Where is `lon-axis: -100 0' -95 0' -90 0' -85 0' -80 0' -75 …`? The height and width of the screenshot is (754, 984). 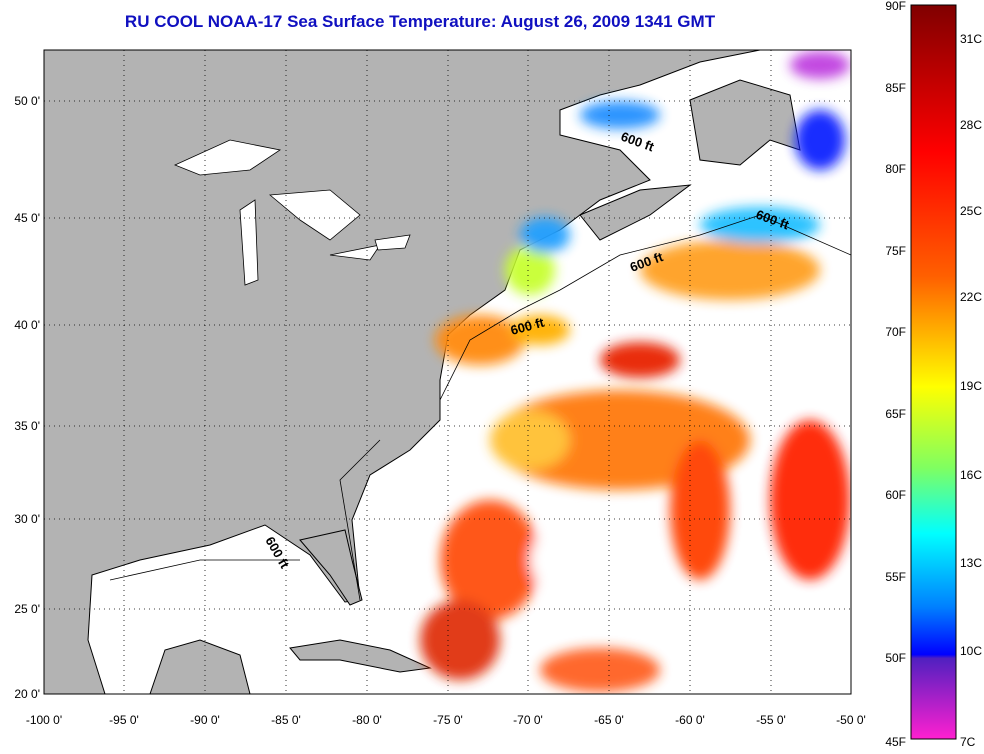 lon-axis: -100 0' -95 0' -90 0' -85 0' -80 0' -75 … is located at coordinates (446, 720).